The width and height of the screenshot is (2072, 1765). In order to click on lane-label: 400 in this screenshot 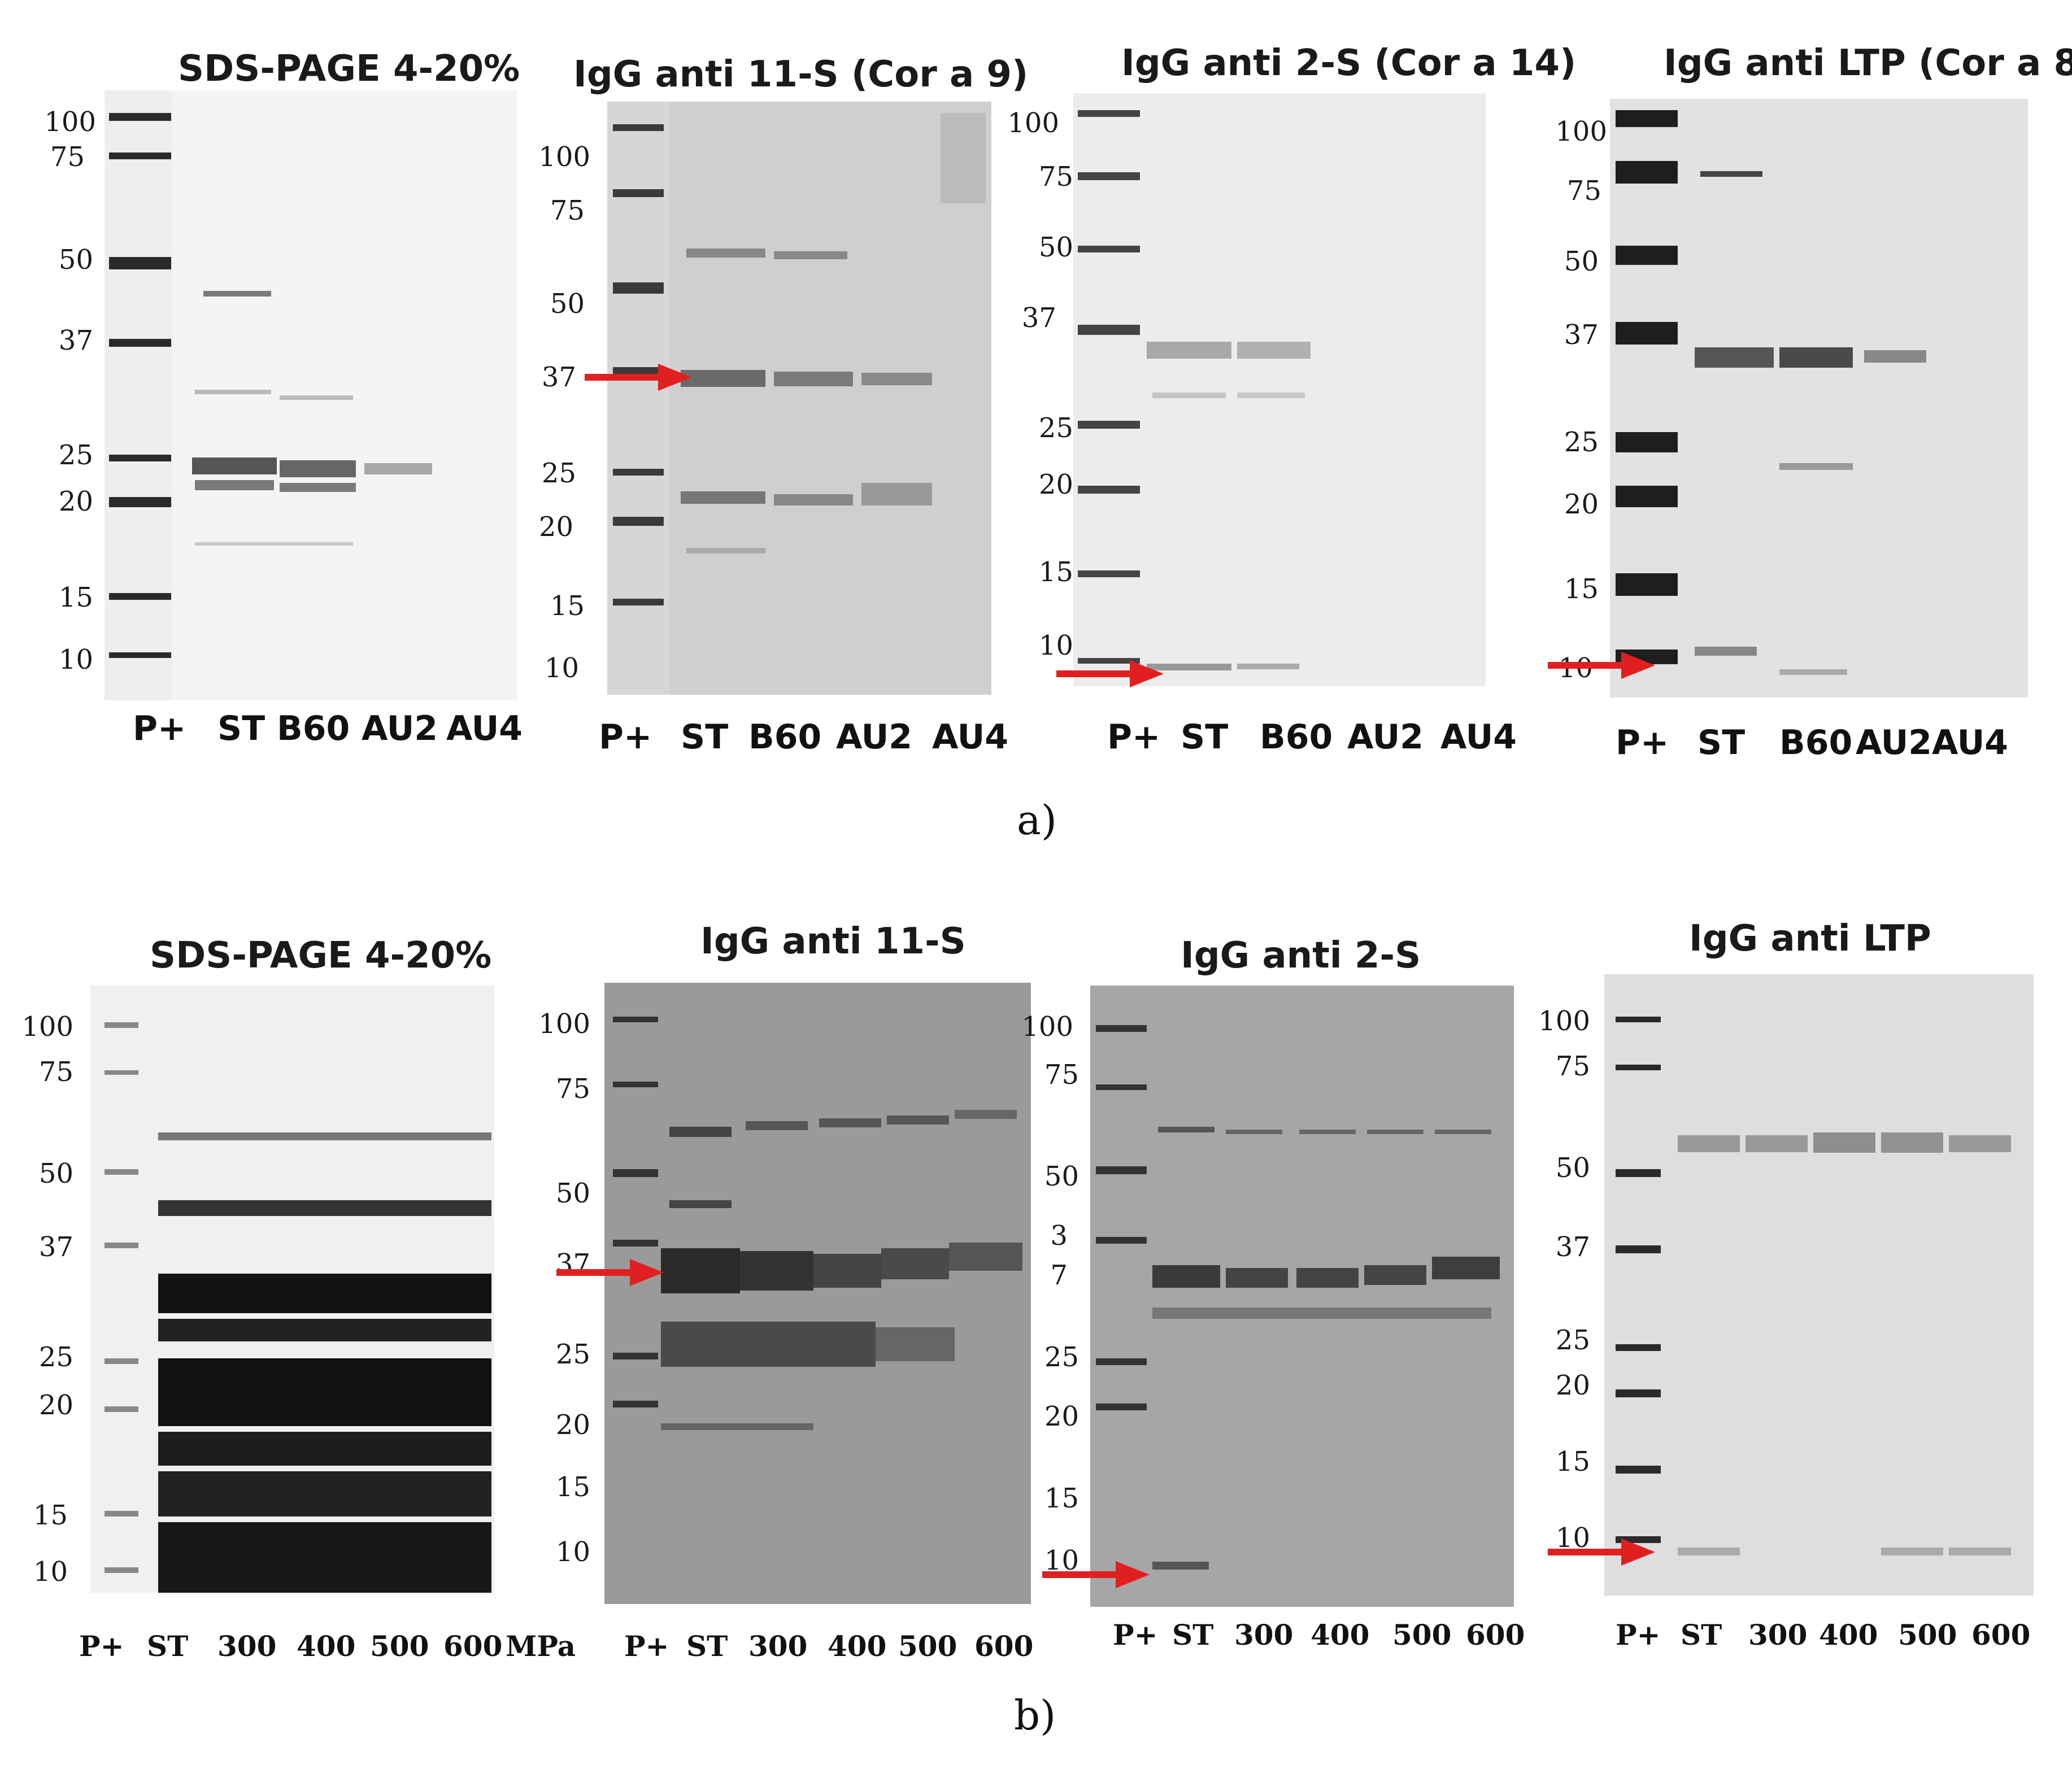, I will do `click(326, 1646)`.